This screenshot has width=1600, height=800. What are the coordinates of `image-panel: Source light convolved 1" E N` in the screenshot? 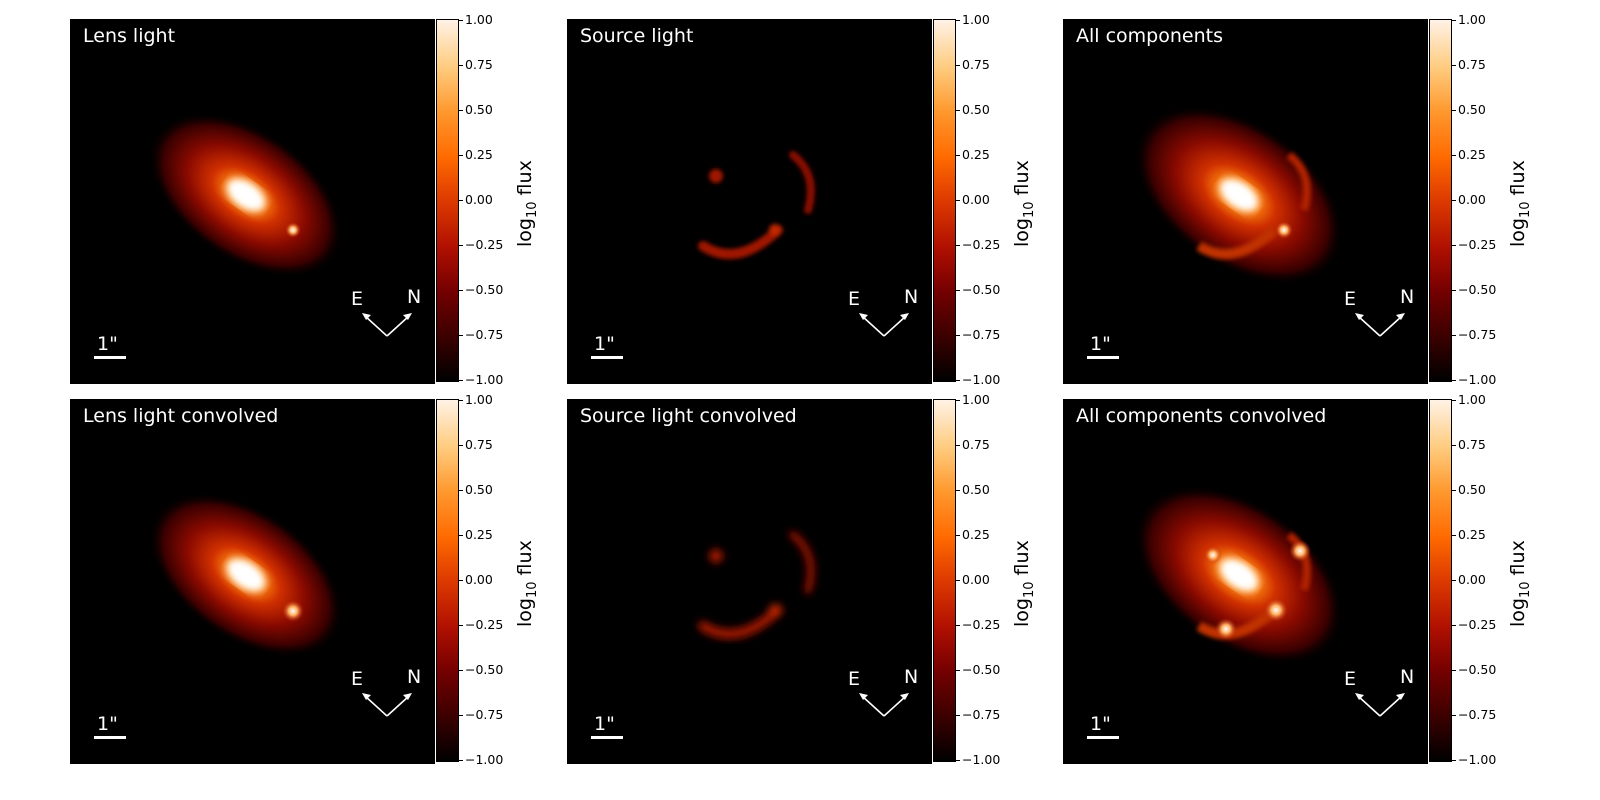 It's located at (749, 581).